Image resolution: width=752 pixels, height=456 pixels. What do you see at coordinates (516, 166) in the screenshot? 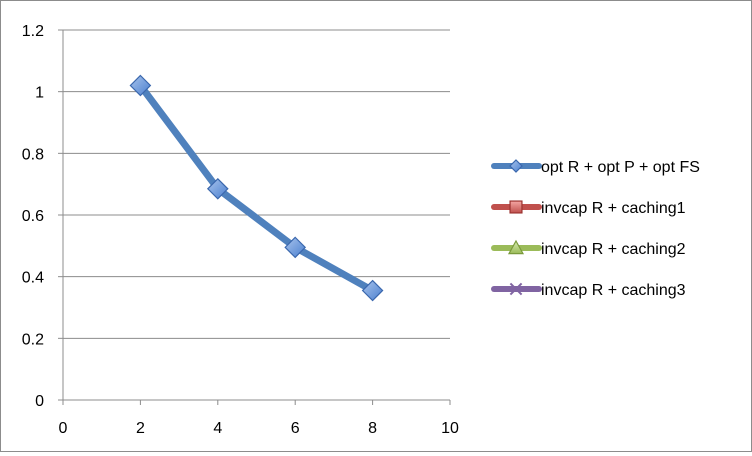
I see `legend-marker-diamond` at bounding box center [516, 166].